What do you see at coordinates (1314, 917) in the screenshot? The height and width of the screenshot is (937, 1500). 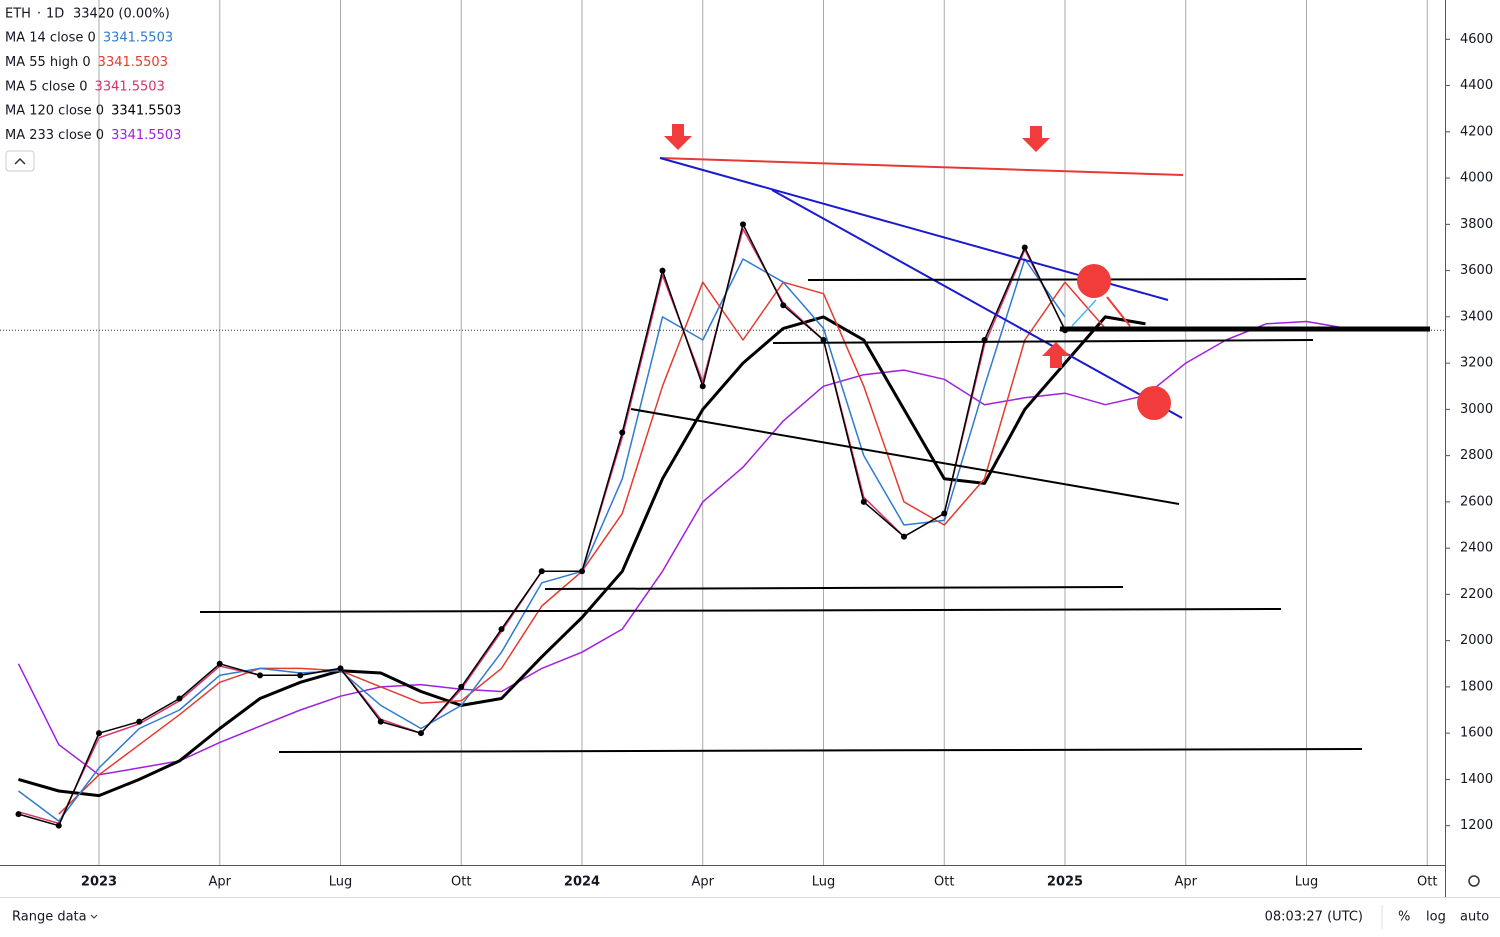 I see `clock: 08:03:27 (UTC)` at bounding box center [1314, 917].